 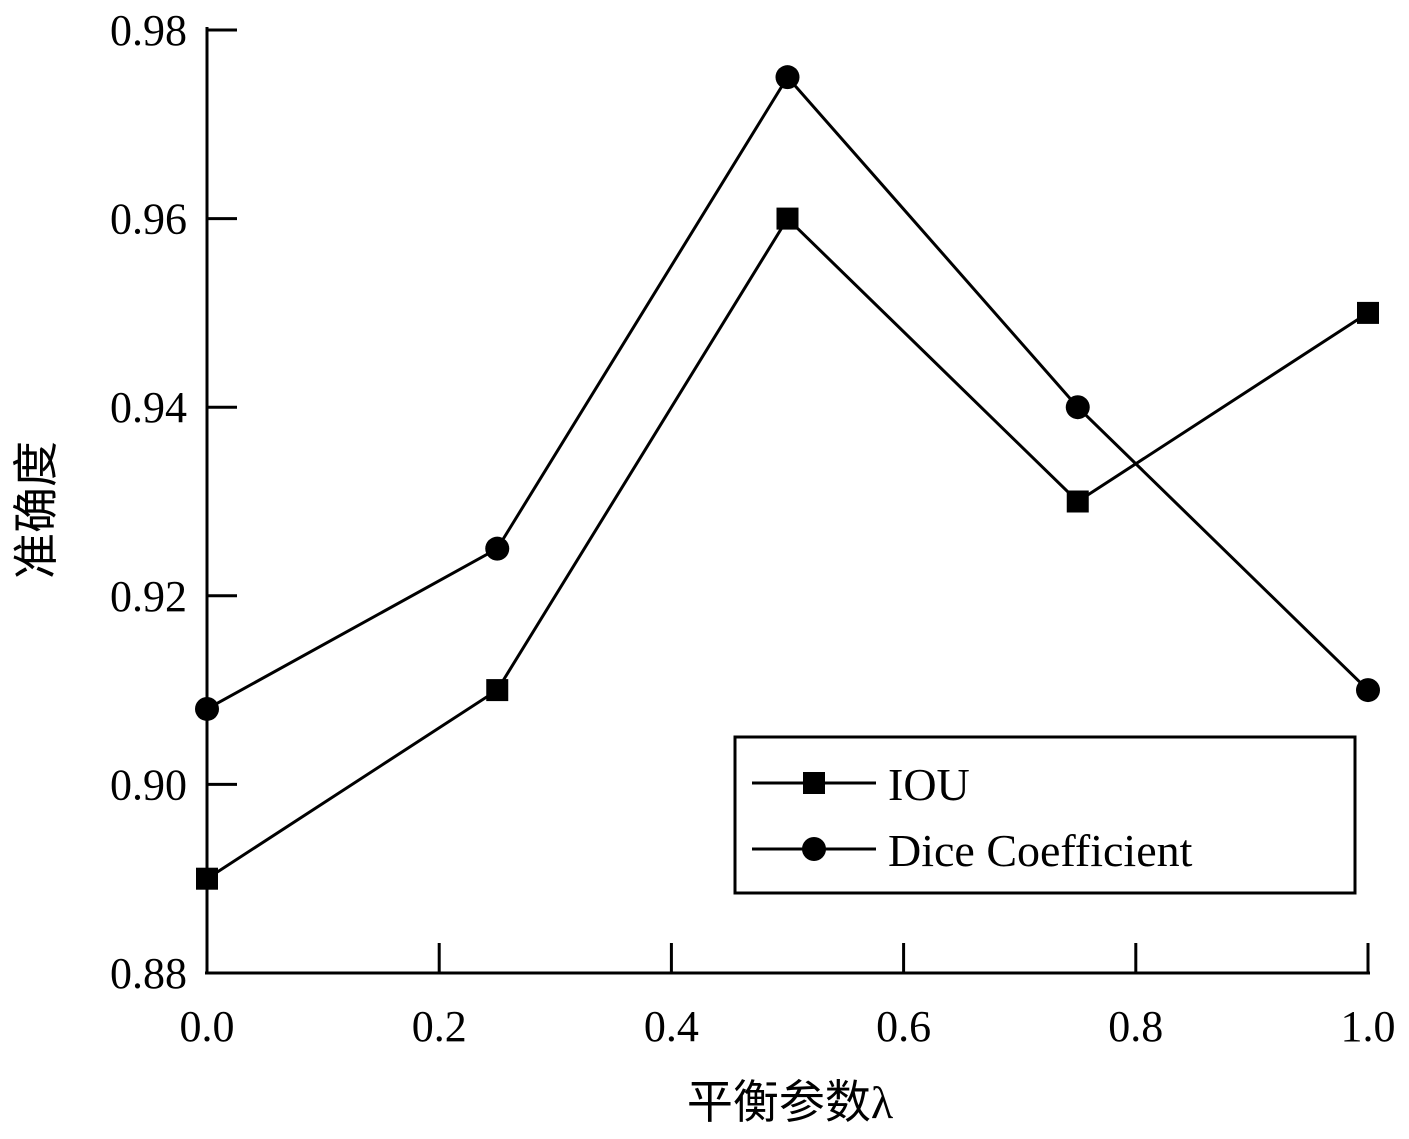 What do you see at coordinates (1135, 1026) in the screenshot?
I see `x-tick-label: 0.8` at bounding box center [1135, 1026].